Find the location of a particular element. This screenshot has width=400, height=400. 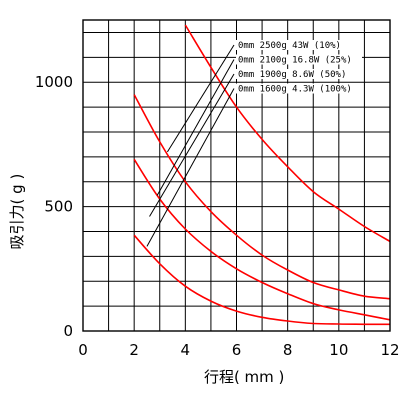

x-tick-label: 6 is located at coordinates (237, 350).